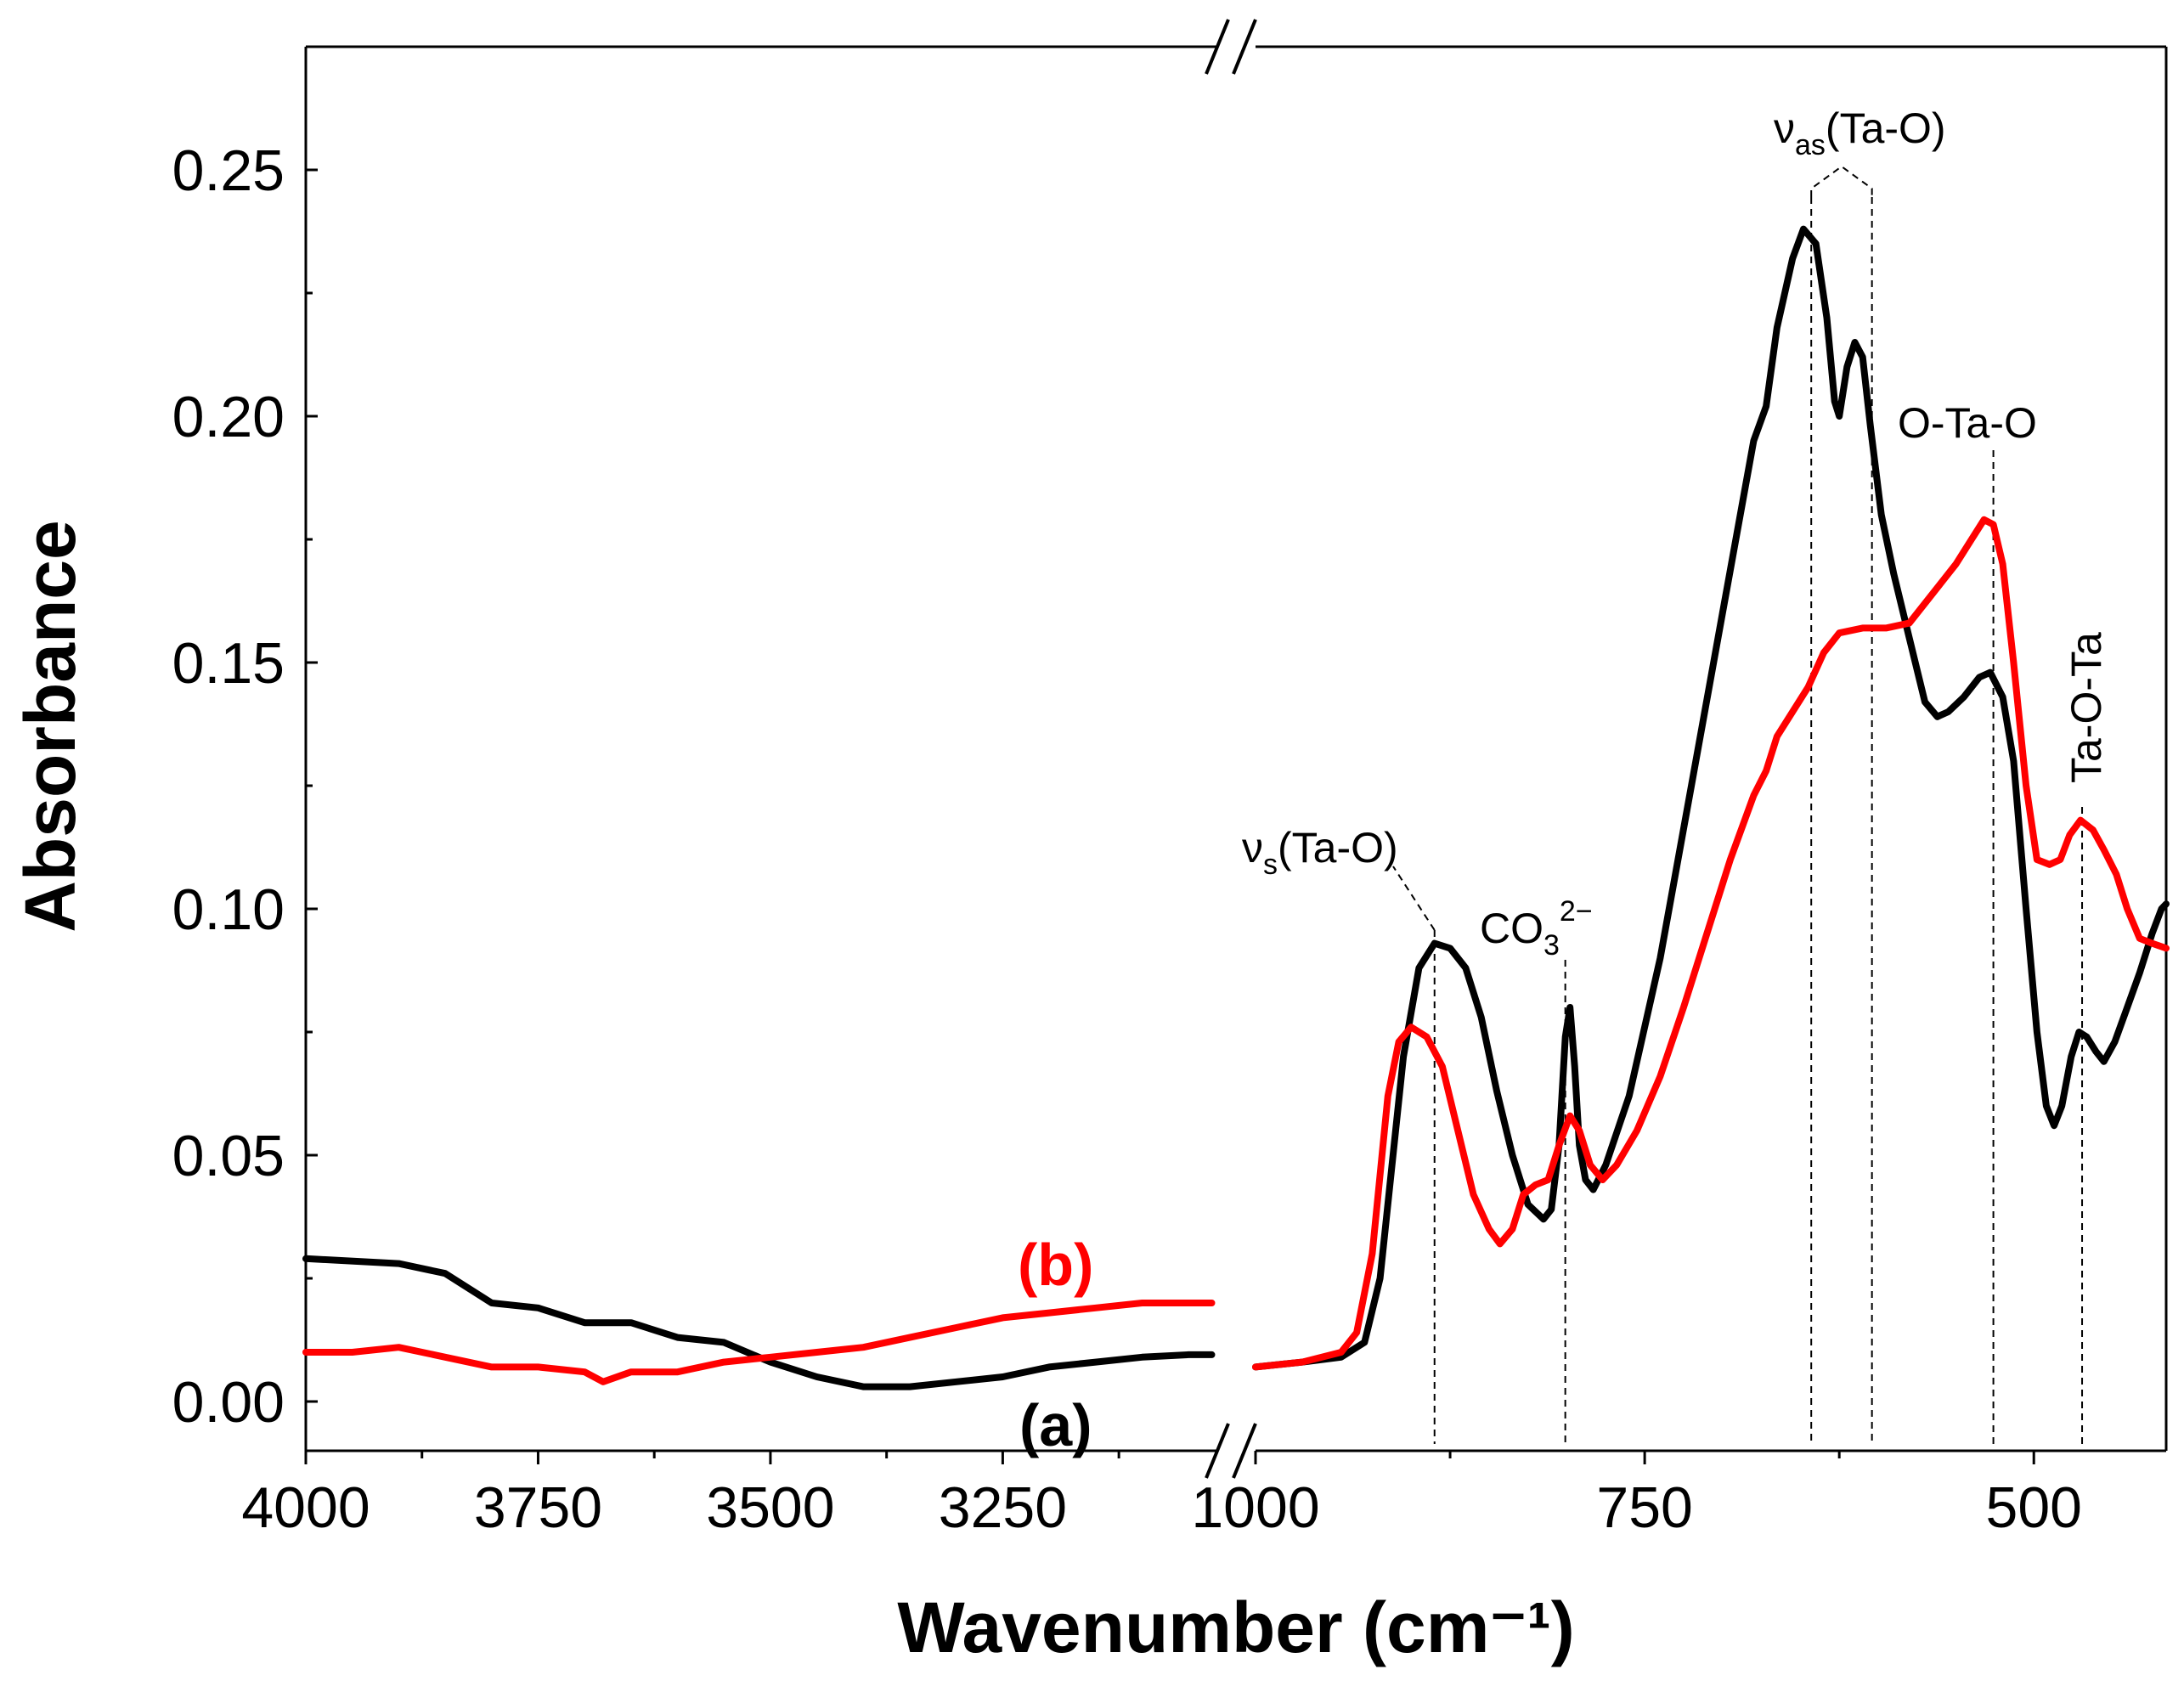 The height and width of the screenshot is (1692, 2184). I want to click on annotation-co3-sub: 3, so click(1551, 945).